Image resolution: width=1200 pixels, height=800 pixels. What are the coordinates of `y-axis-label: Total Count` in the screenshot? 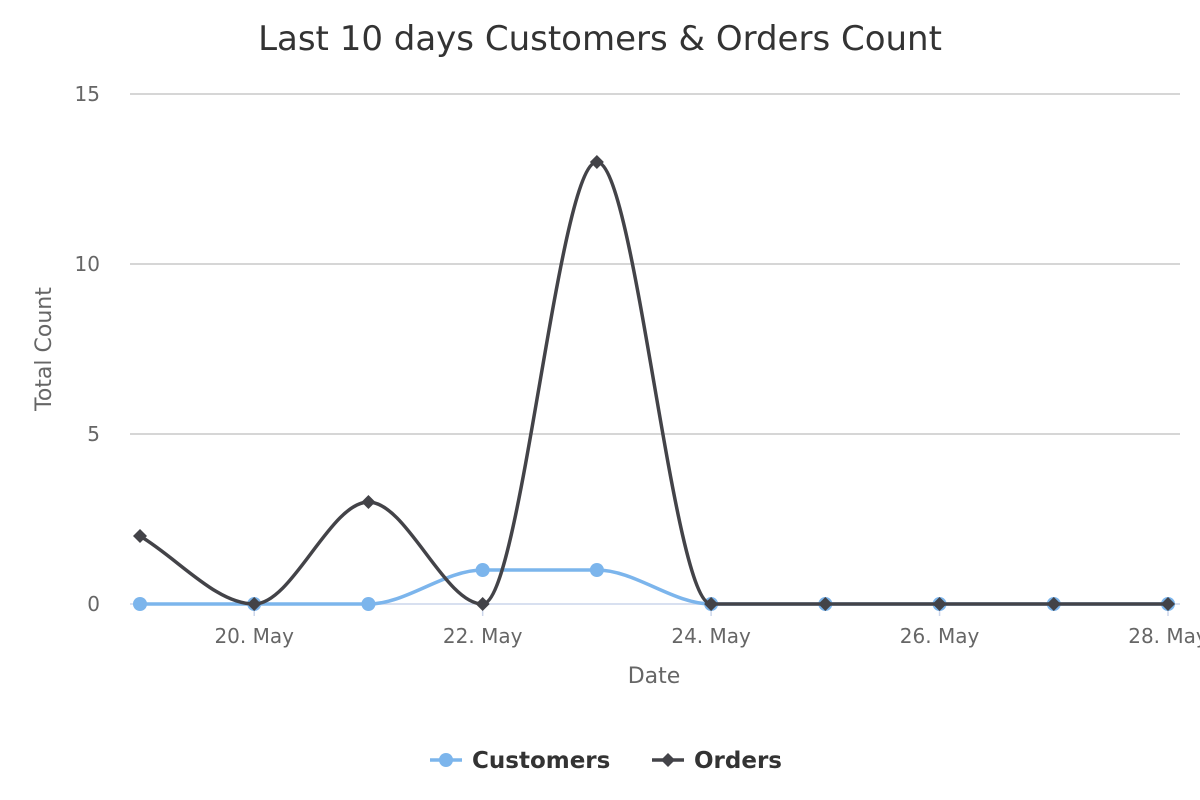 It's located at (44, 349).